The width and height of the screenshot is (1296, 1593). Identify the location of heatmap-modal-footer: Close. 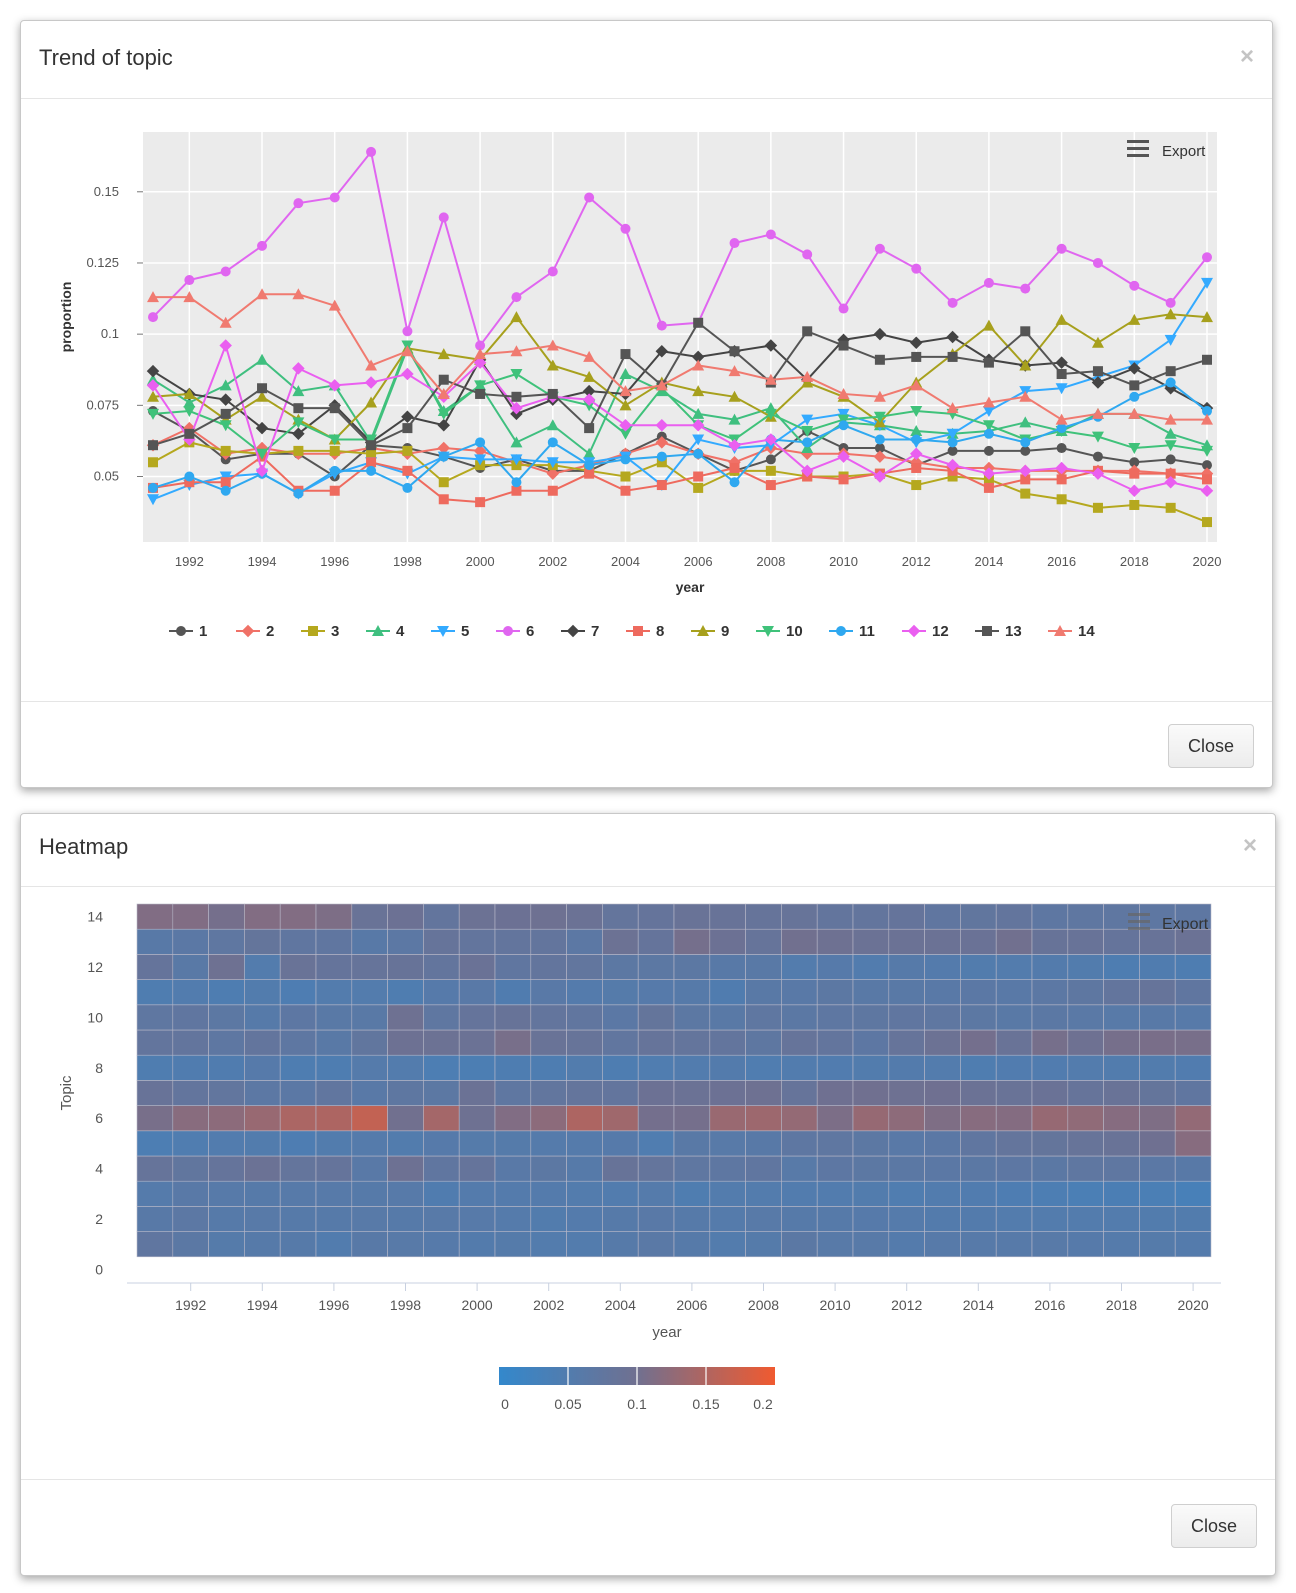
(648, 1527).